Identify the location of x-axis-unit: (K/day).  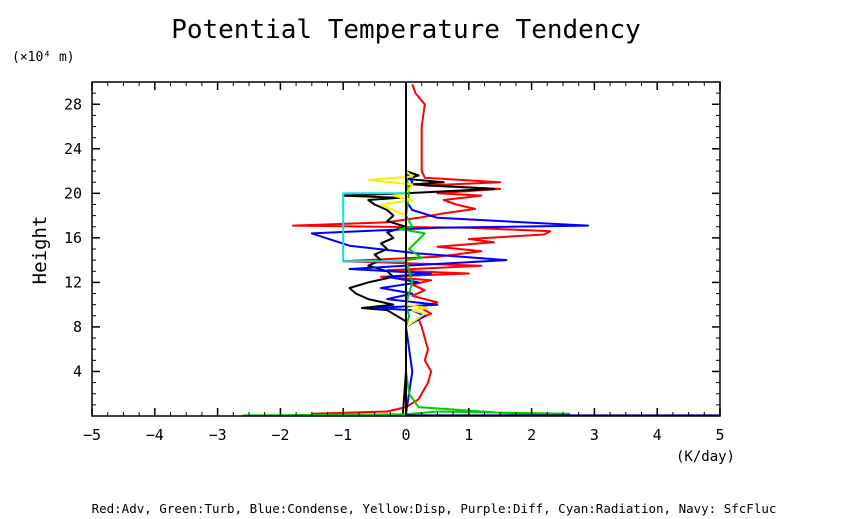
(705, 457).